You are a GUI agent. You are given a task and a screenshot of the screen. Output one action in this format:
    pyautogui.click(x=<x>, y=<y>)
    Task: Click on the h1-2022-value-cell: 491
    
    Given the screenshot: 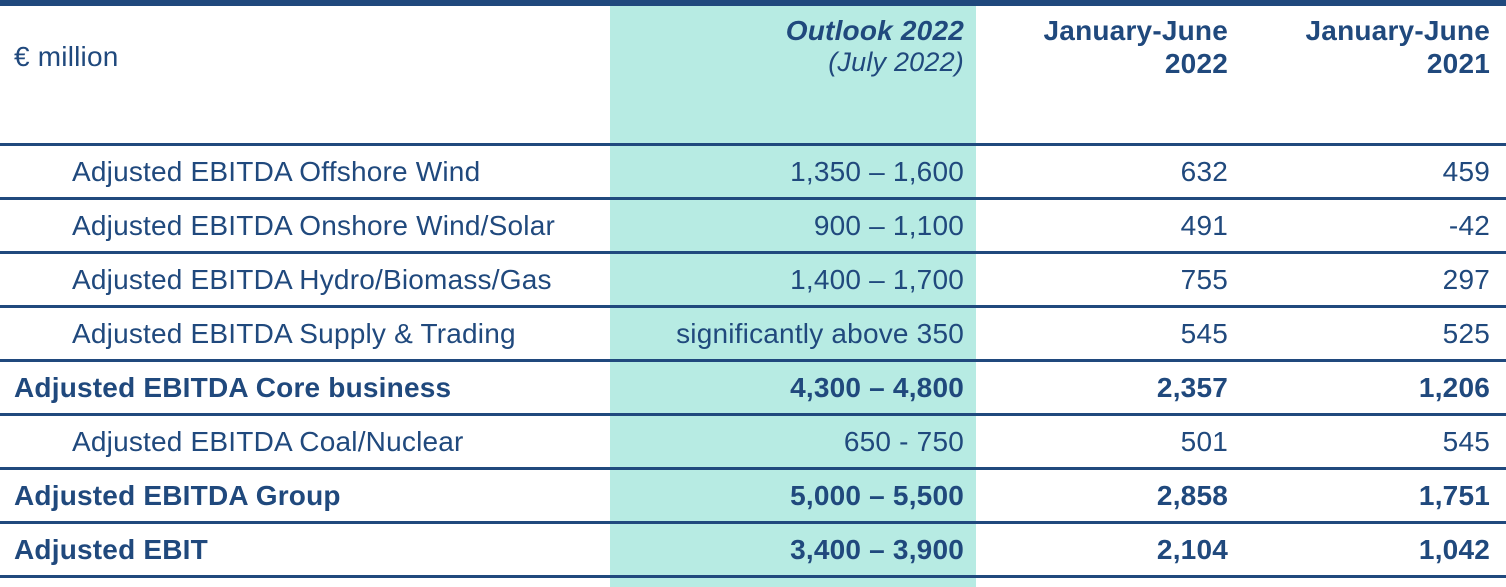 What is the action you would take?
    pyautogui.click(x=1110, y=226)
    